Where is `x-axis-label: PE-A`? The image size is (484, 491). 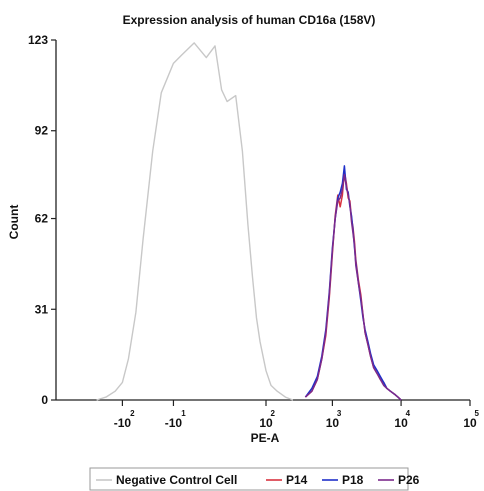 x-axis-label: PE-A is located at coordinates (265, 438).